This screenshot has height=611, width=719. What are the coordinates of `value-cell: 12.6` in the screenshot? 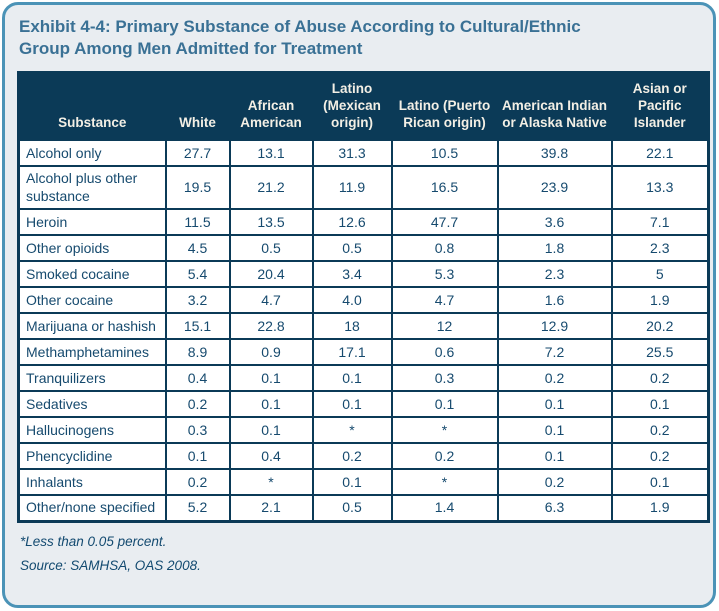 It's located at (352, 222).